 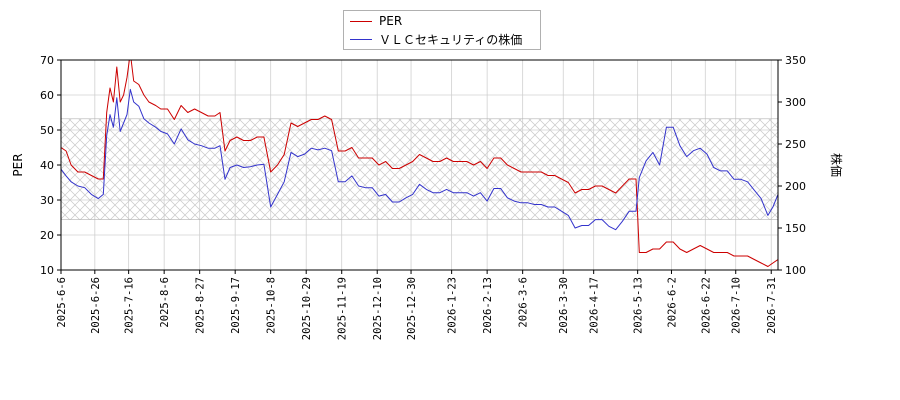 I want to click on x-tick-label: 2026-3-30, so click(x=564, y=305).